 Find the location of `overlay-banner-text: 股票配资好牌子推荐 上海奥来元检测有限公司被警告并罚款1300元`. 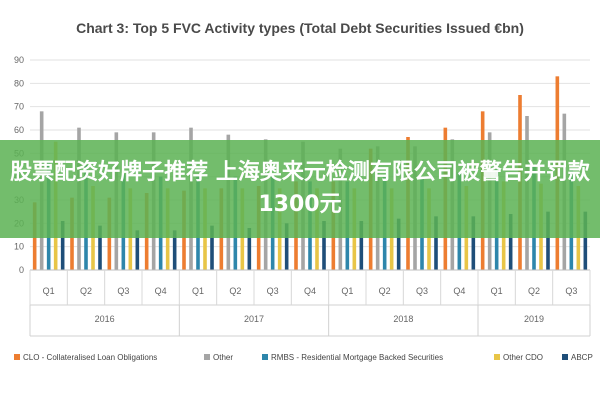

overlay-banner-text: 股票配资好牌子推荐 上海奥来元检测有限公司被警告并罚款1300元 is located at coordinates (300, 188).